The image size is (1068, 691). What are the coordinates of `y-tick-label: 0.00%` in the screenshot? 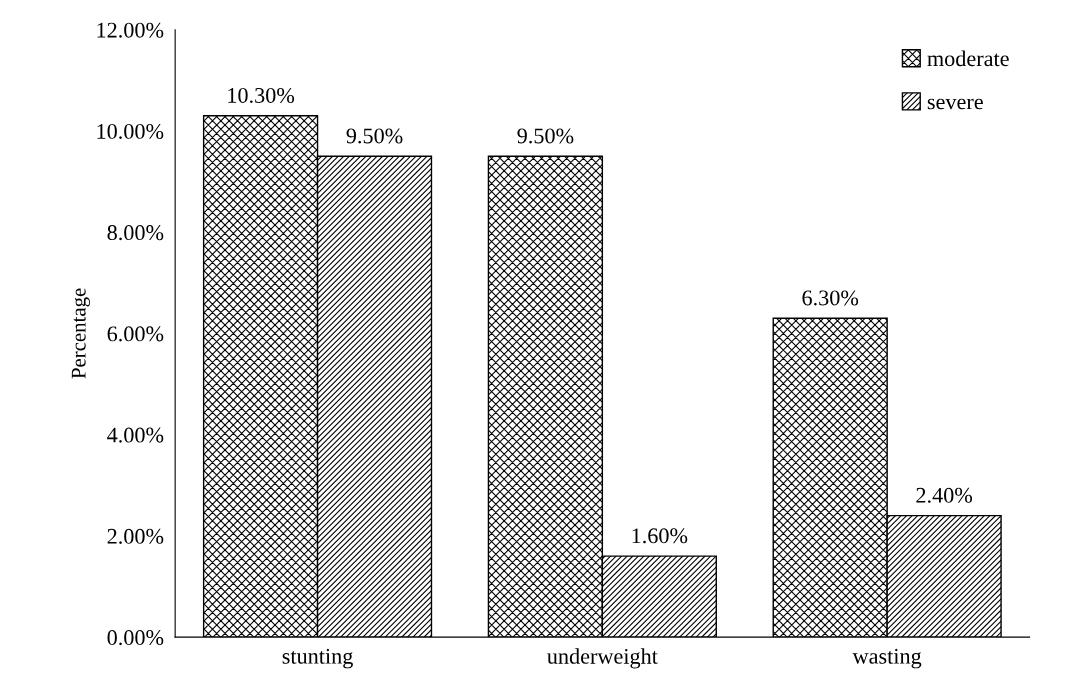 It's located at (135, 638).